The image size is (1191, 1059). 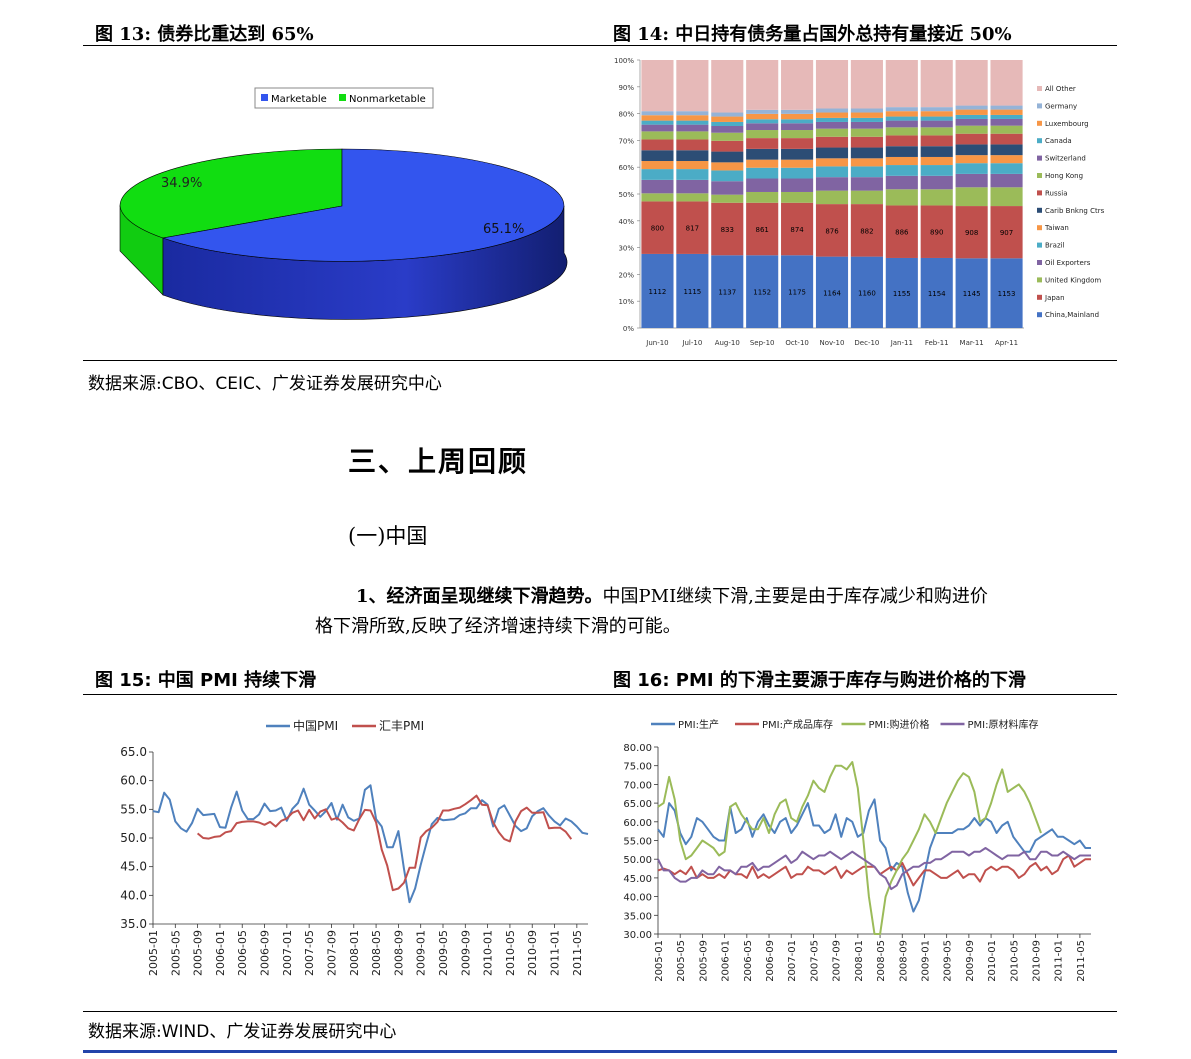 What do you see at coordinates (600, 1051) in the screenshot?
I see `footer-bar` at bounding box center [600, 1051].